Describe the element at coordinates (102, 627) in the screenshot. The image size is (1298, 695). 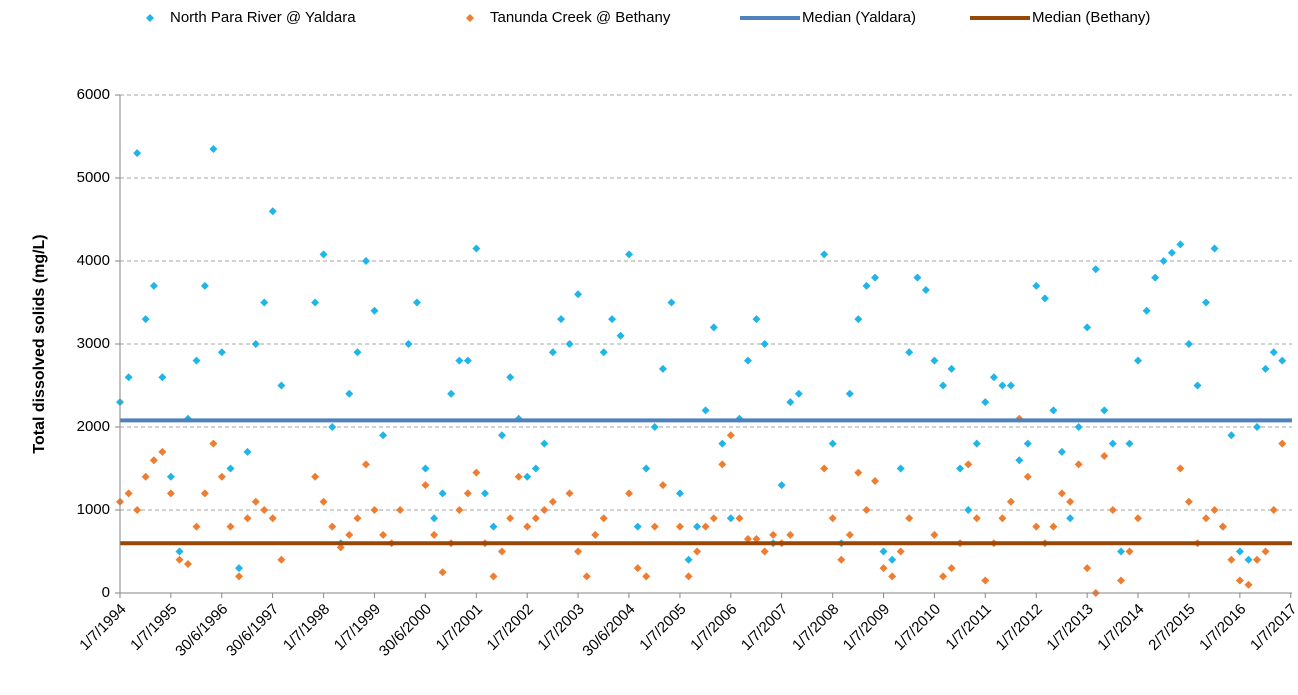
I see `x-tick-label: 1/7/1994` at that location.